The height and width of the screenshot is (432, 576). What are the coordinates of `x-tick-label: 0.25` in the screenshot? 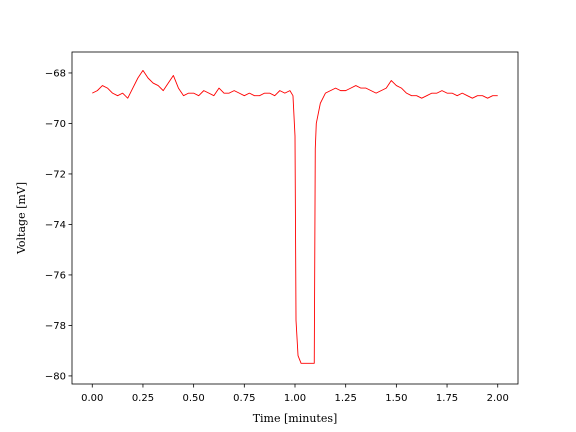 It's located at (143, 398).